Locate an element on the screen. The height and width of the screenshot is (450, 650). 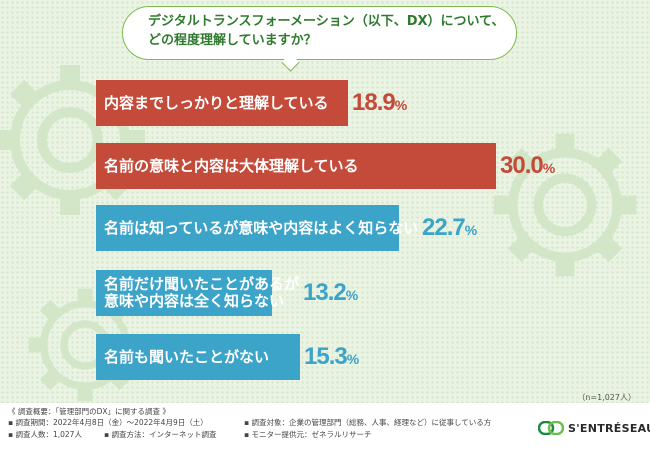
bar-value-number: 18.9 is located at coordinates (374, 102).